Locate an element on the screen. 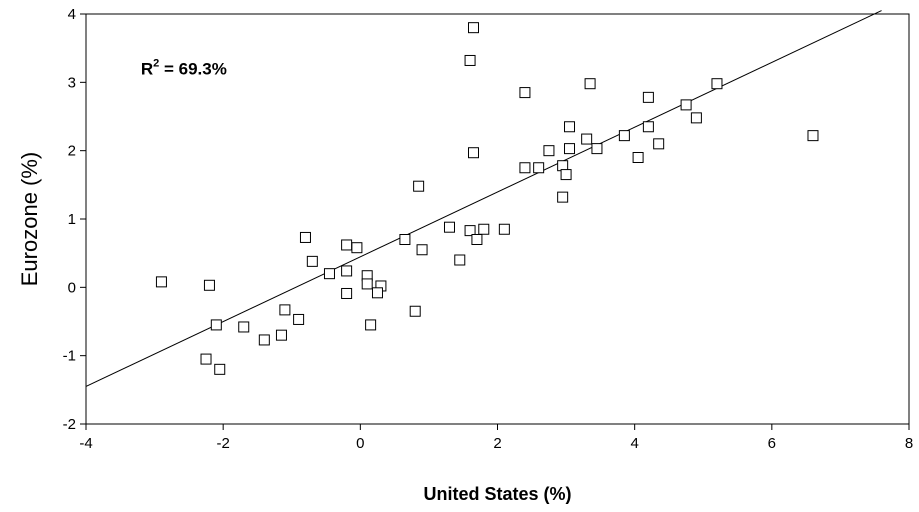 The height and width of the screenshot is (512, 919). x-tick-label: 4 is located at coordinates (634, 443).